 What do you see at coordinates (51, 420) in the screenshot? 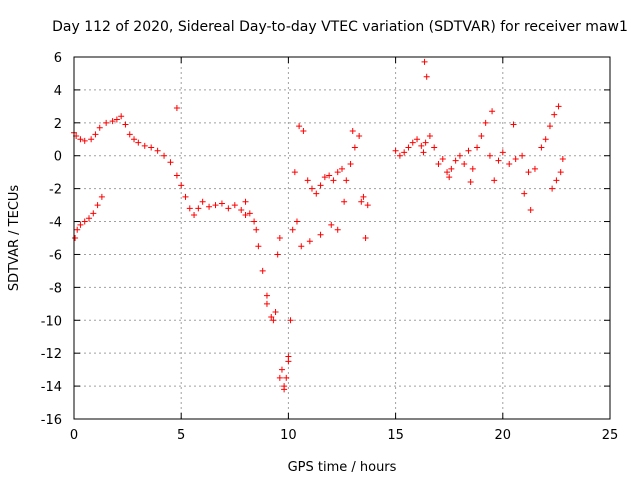
I see `y-tick-label: -16` at bounding box center [51, 420].